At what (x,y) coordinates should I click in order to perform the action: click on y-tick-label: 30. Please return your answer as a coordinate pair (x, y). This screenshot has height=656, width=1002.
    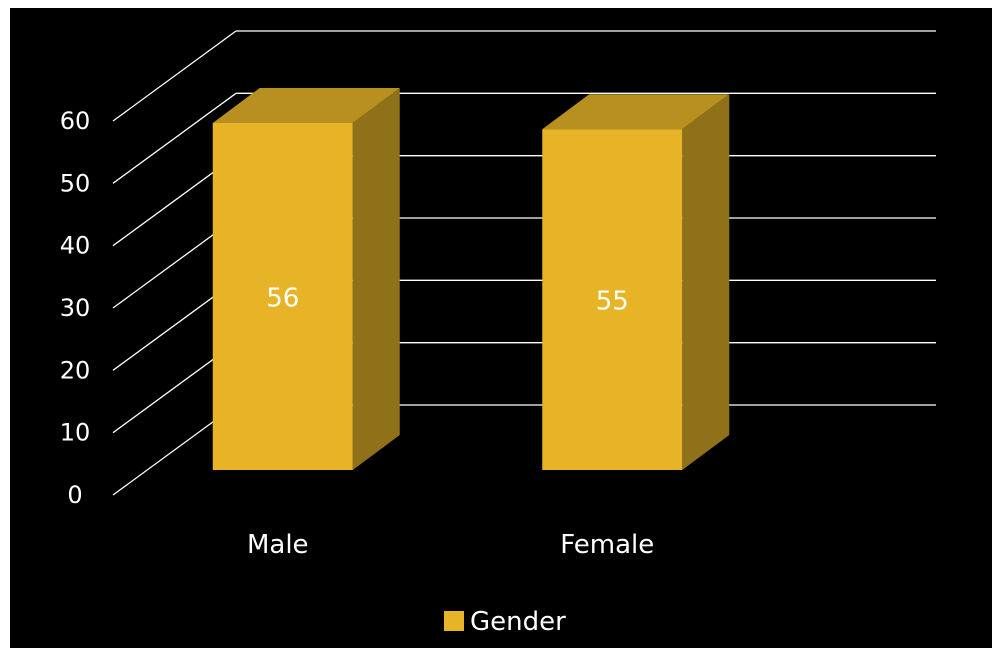
    Looking at the image, I should click on (75, 308).